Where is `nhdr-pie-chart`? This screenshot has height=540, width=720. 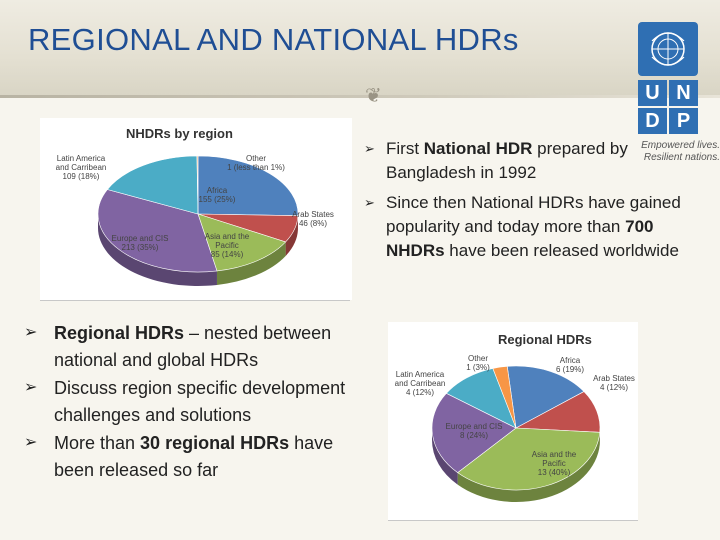
nhdr-pie-chart is located at coordinates (198, 220).